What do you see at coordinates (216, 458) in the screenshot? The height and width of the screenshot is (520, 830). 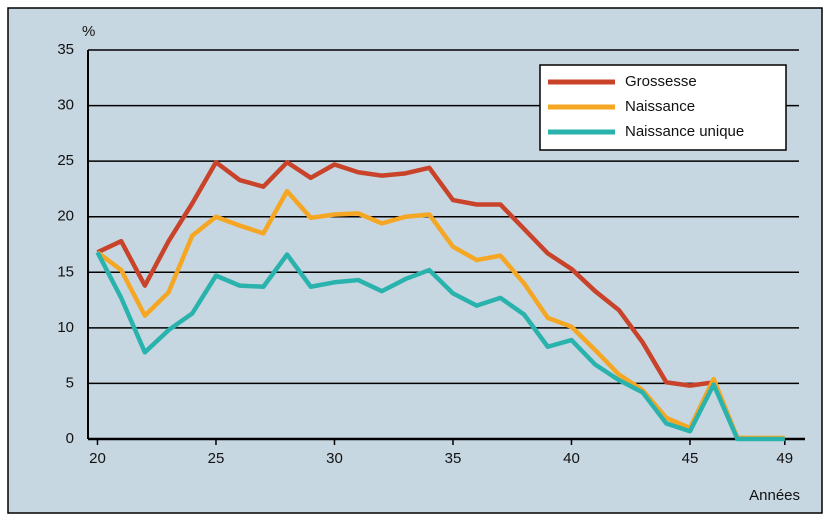 I see `x-tick-label: 25` at bounding box center [216, 458].